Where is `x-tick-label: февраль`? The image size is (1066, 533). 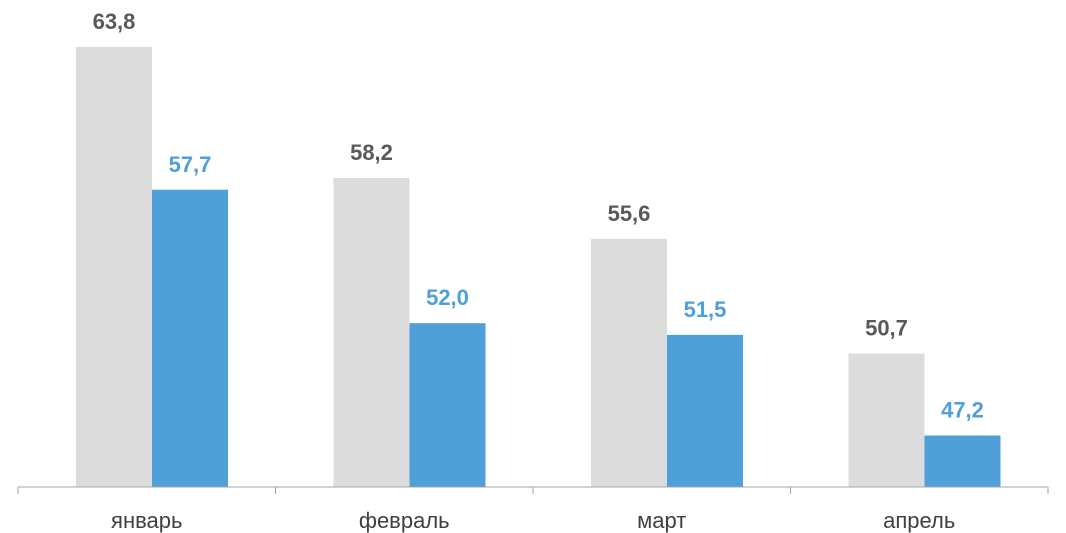
x-tick-label: февраль is located at coordinates (404, 520).